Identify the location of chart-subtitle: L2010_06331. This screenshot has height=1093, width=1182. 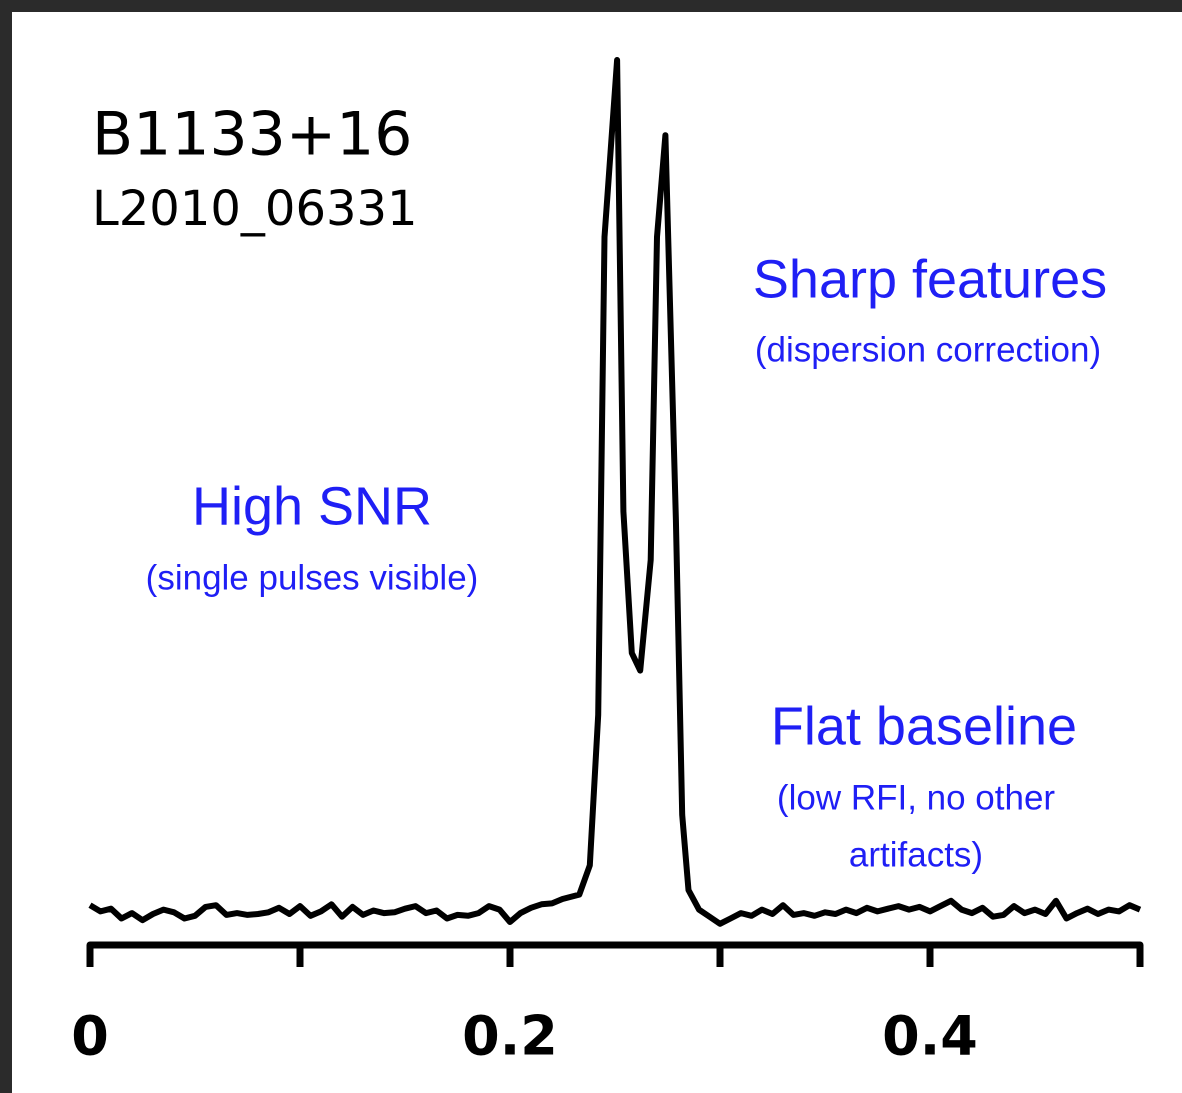
(255, 209).